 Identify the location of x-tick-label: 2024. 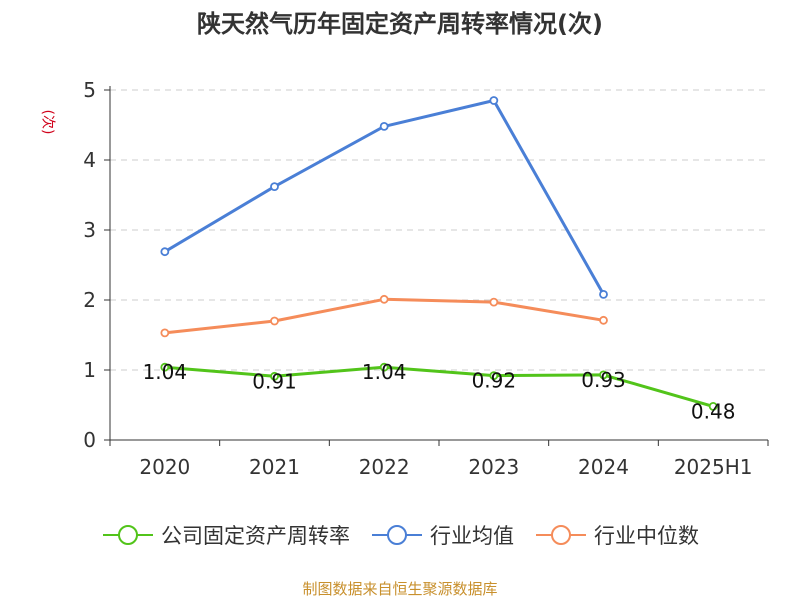
(603, 467).